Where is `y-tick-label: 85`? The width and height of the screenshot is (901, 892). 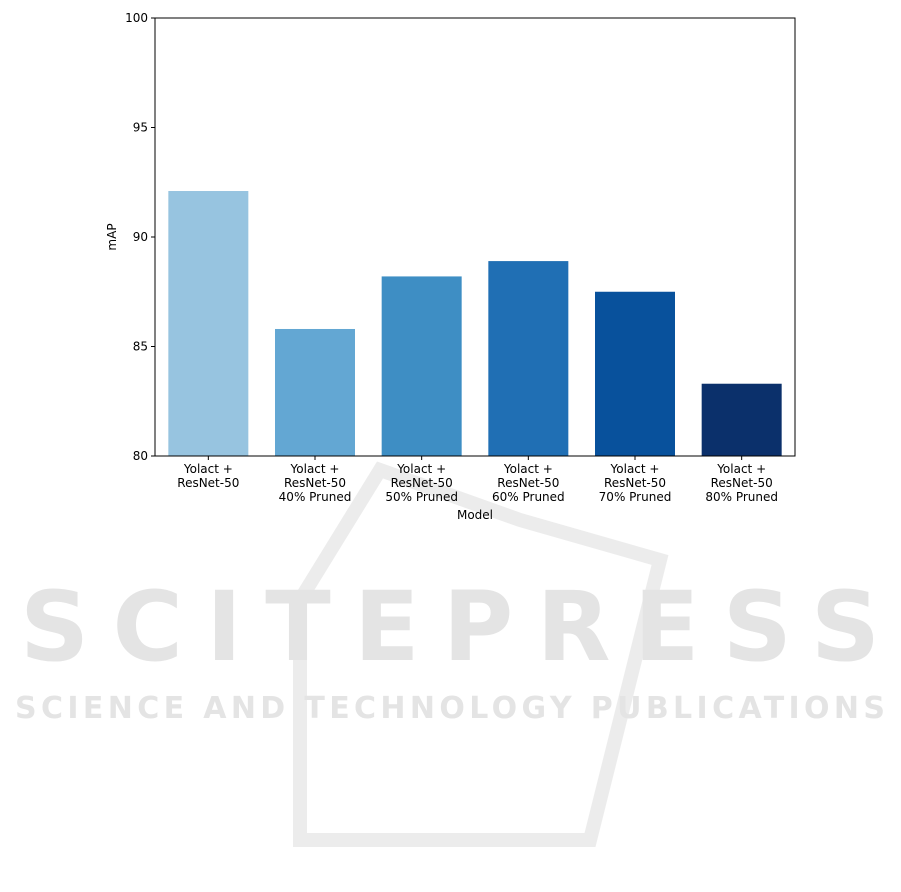
y-tick-label: 85 is located at coordinates (140, 347).